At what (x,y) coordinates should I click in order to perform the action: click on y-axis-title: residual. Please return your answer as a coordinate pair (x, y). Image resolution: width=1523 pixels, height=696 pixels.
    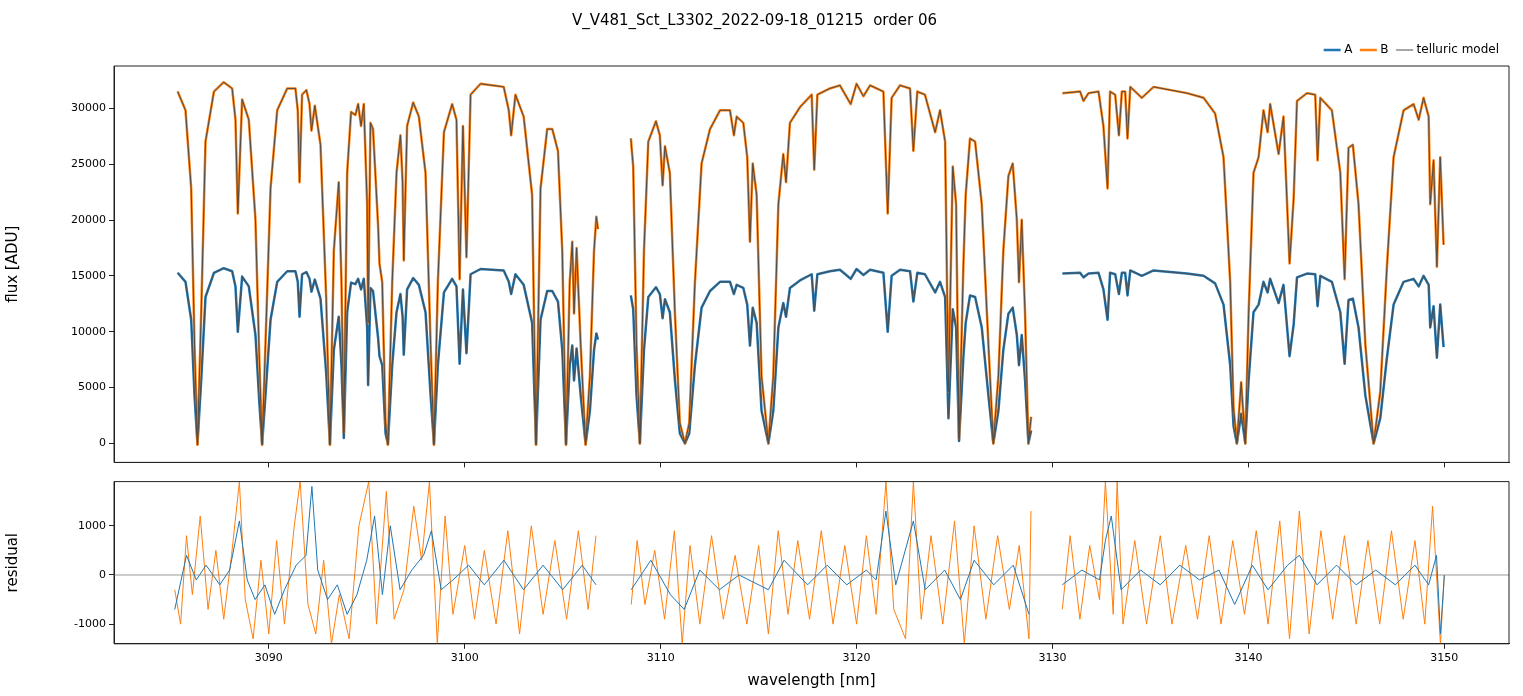
    Looking at the image, I should click on (11, 562).